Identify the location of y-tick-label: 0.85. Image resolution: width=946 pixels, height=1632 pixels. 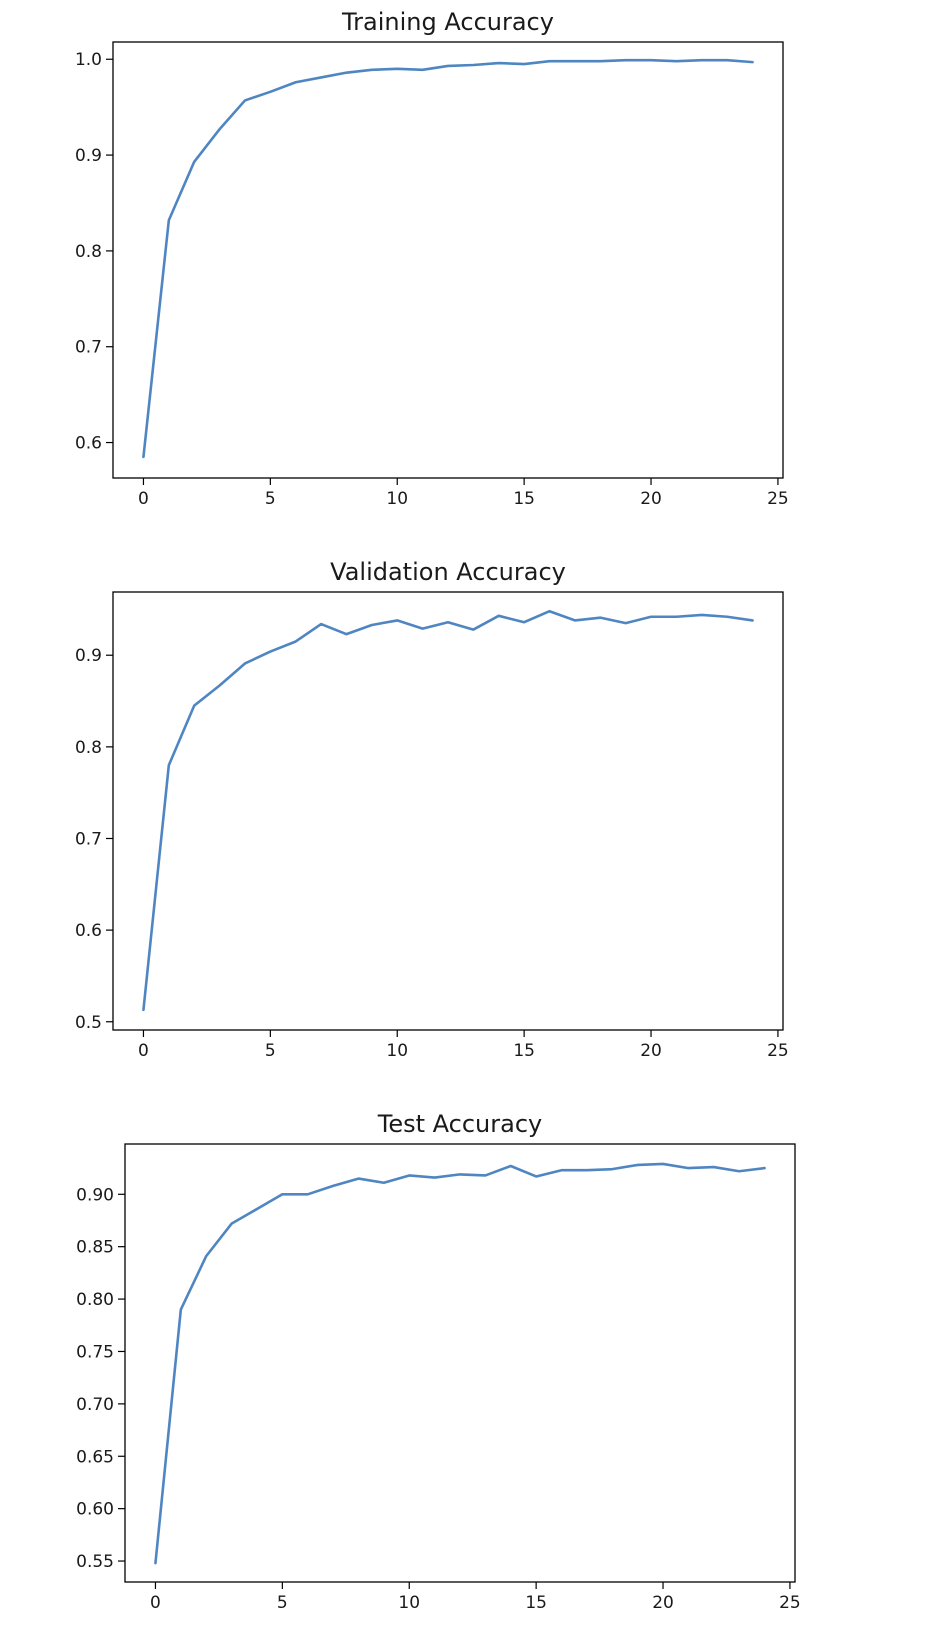
(95, 1248).